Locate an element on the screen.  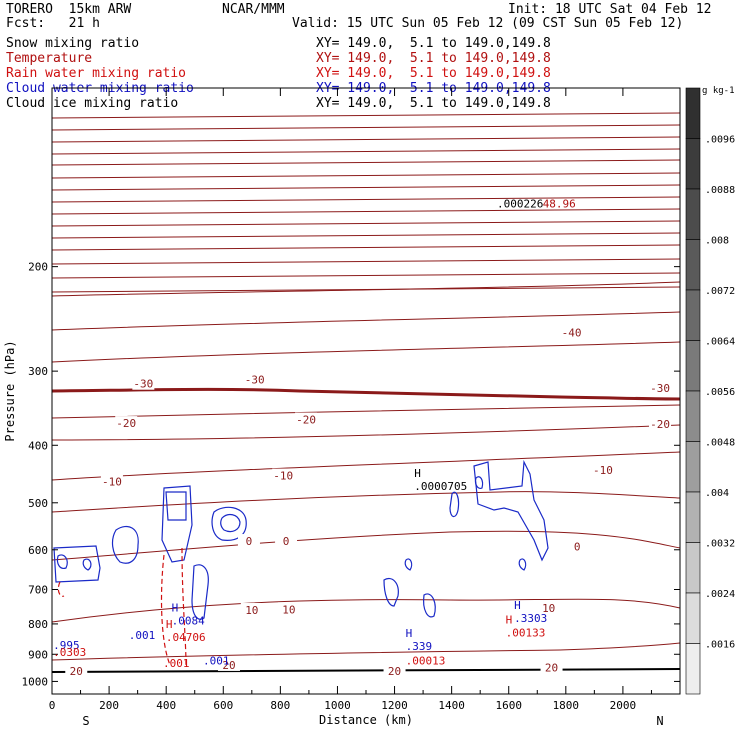
colorbar-label: .0064 is located at coordinates (720, 342).